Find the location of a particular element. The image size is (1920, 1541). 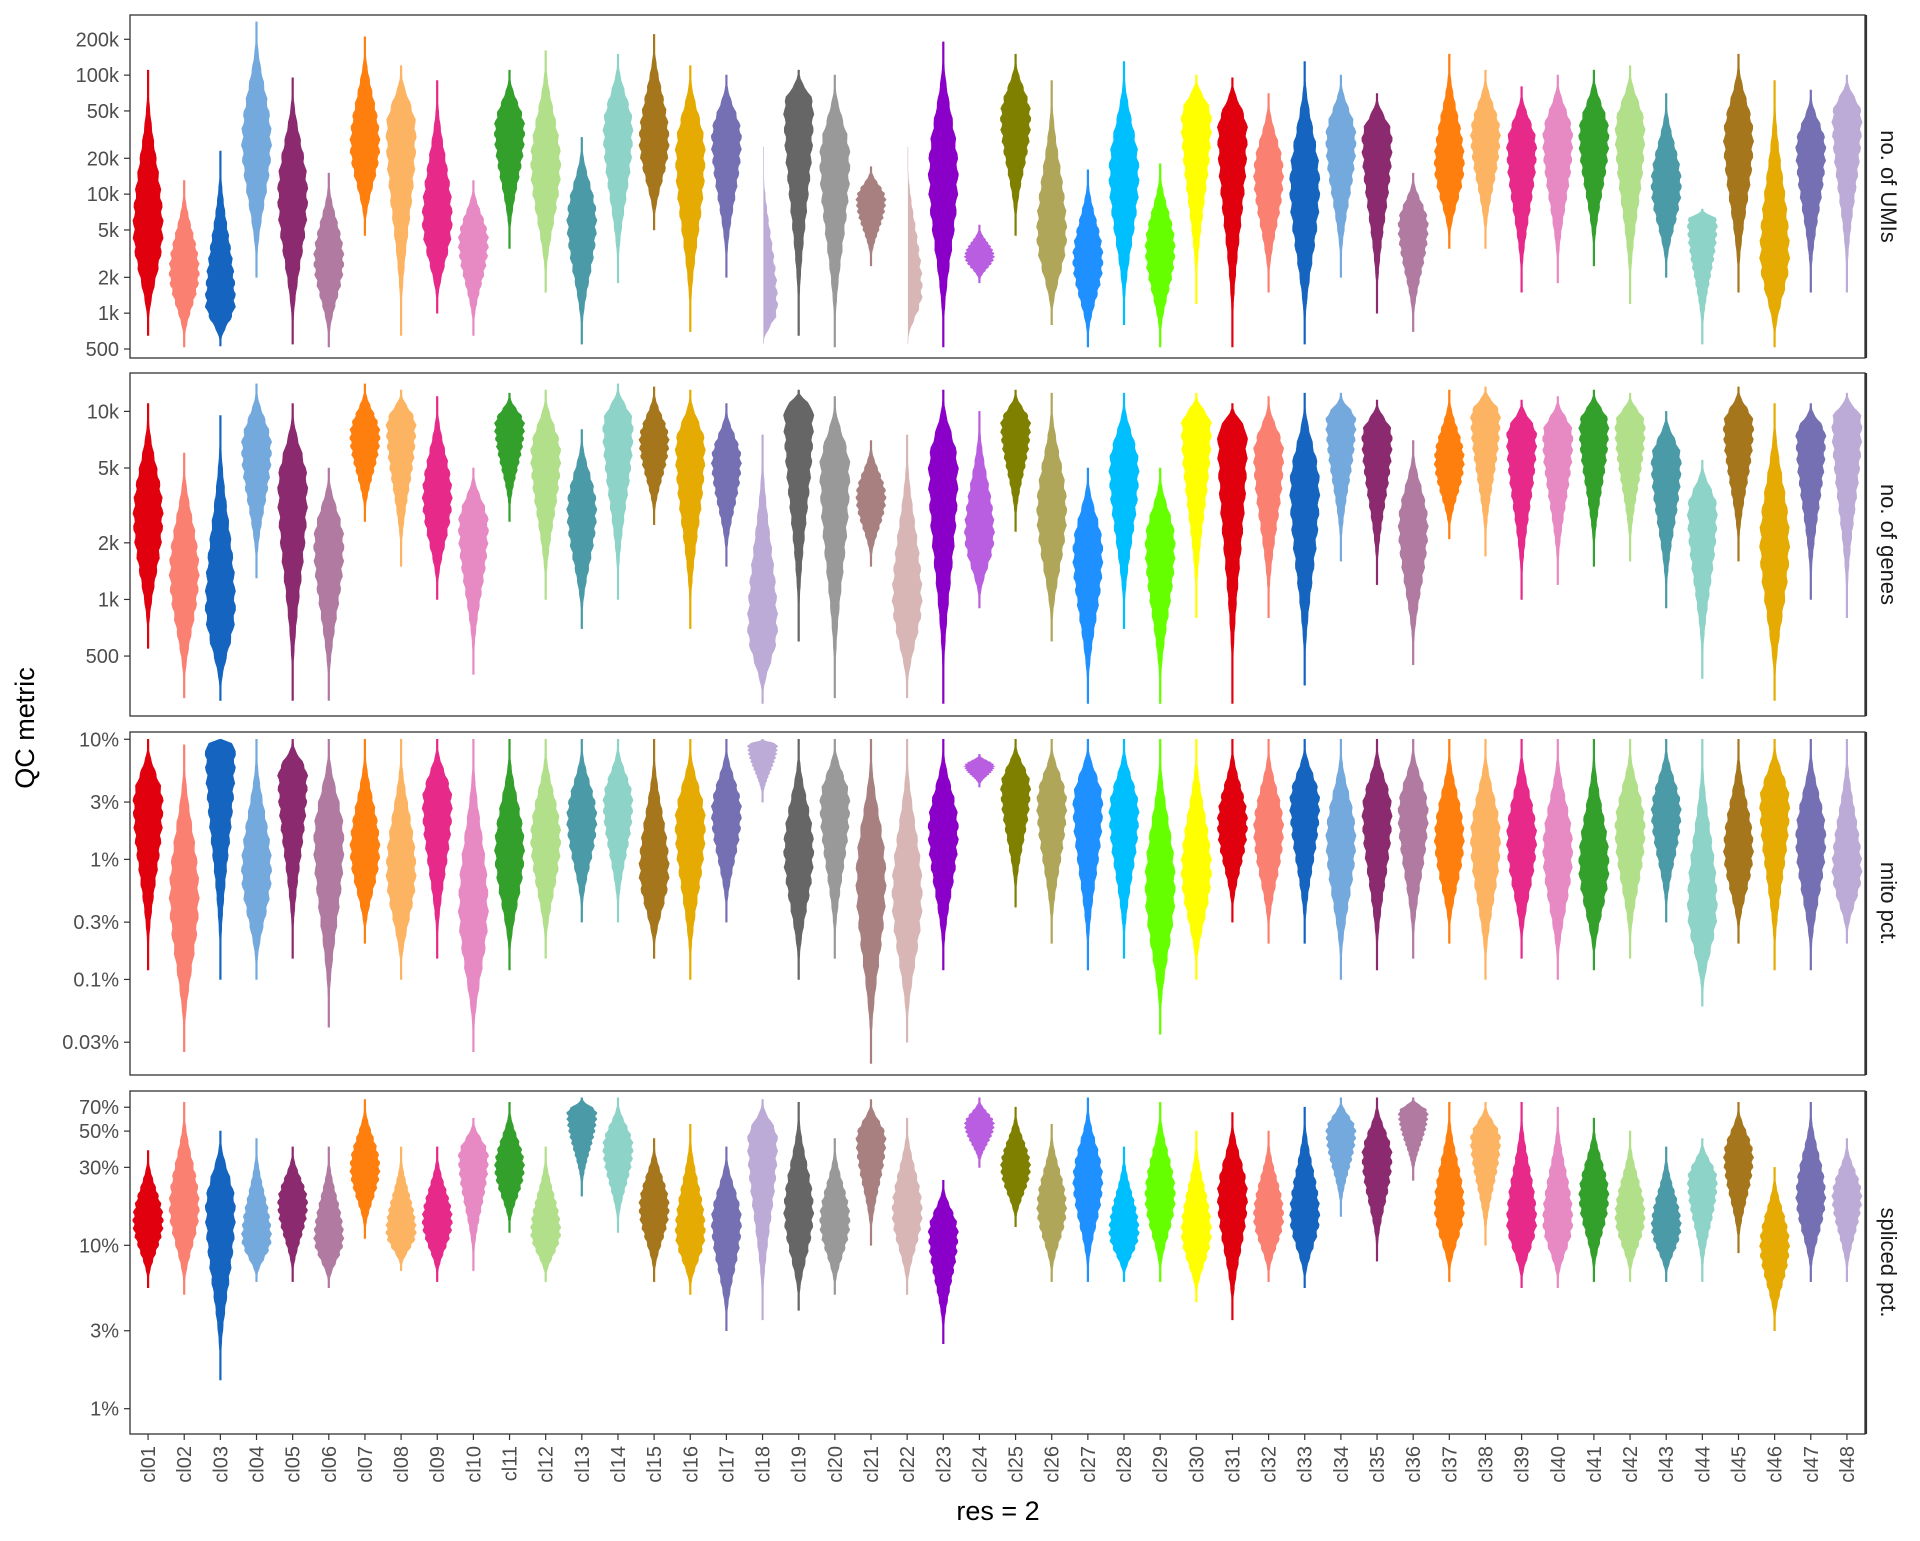

x-tick-label: cl41 is located at coordinates (1595, 1464).